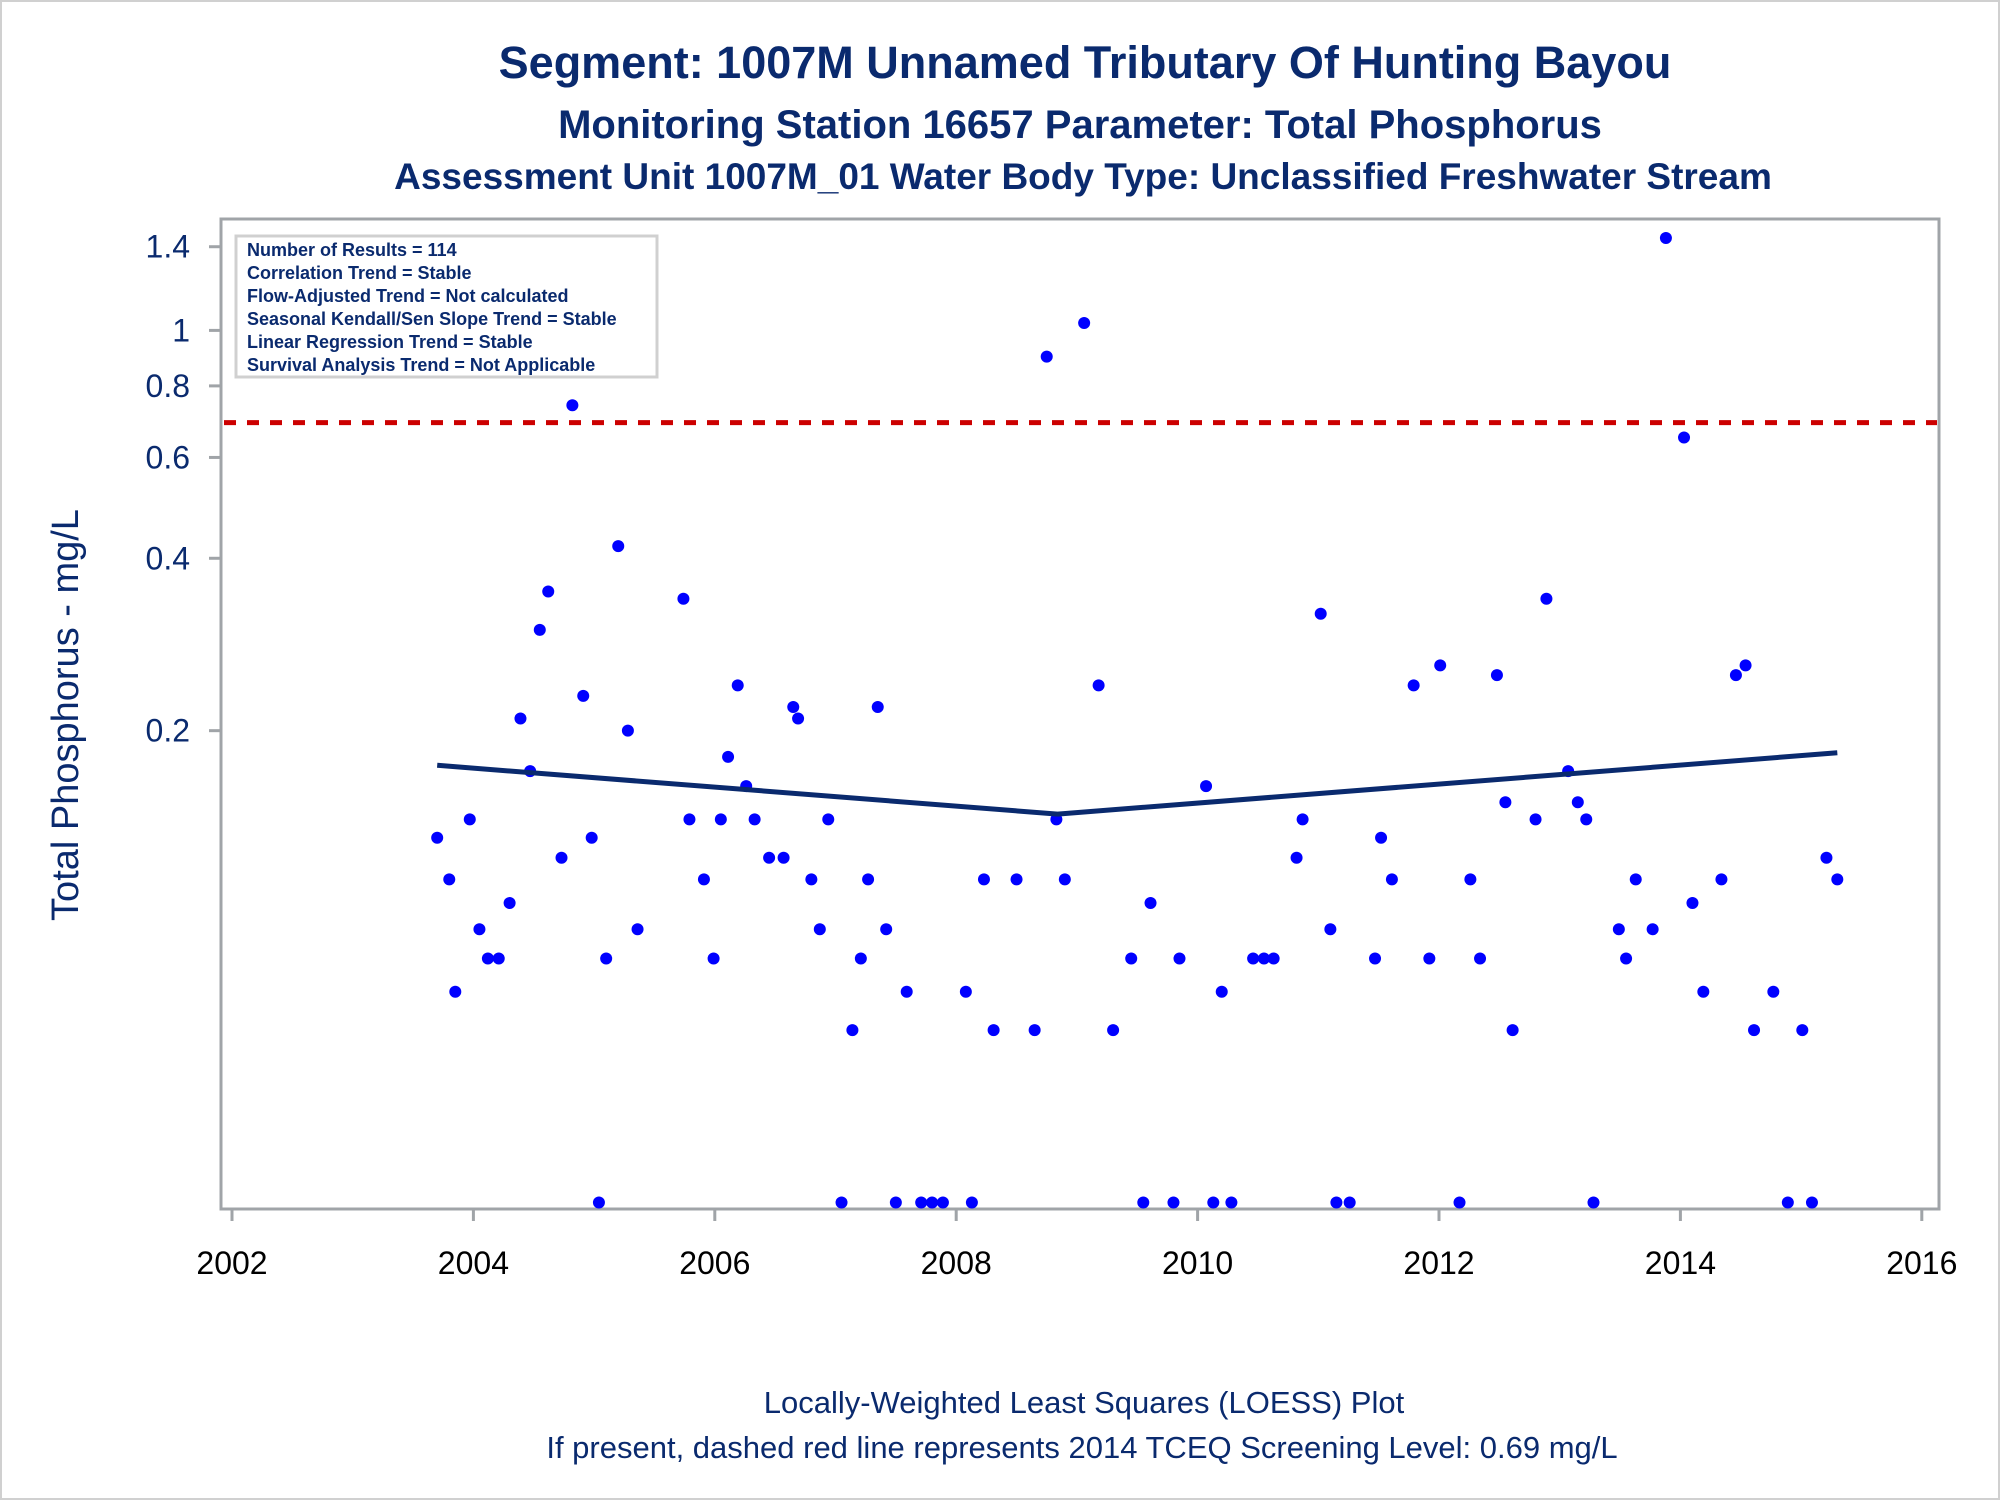 The width and height of the screenshot is (2000, 1500). I want to click on x-tick-label: 2002, so click(231, 1263).